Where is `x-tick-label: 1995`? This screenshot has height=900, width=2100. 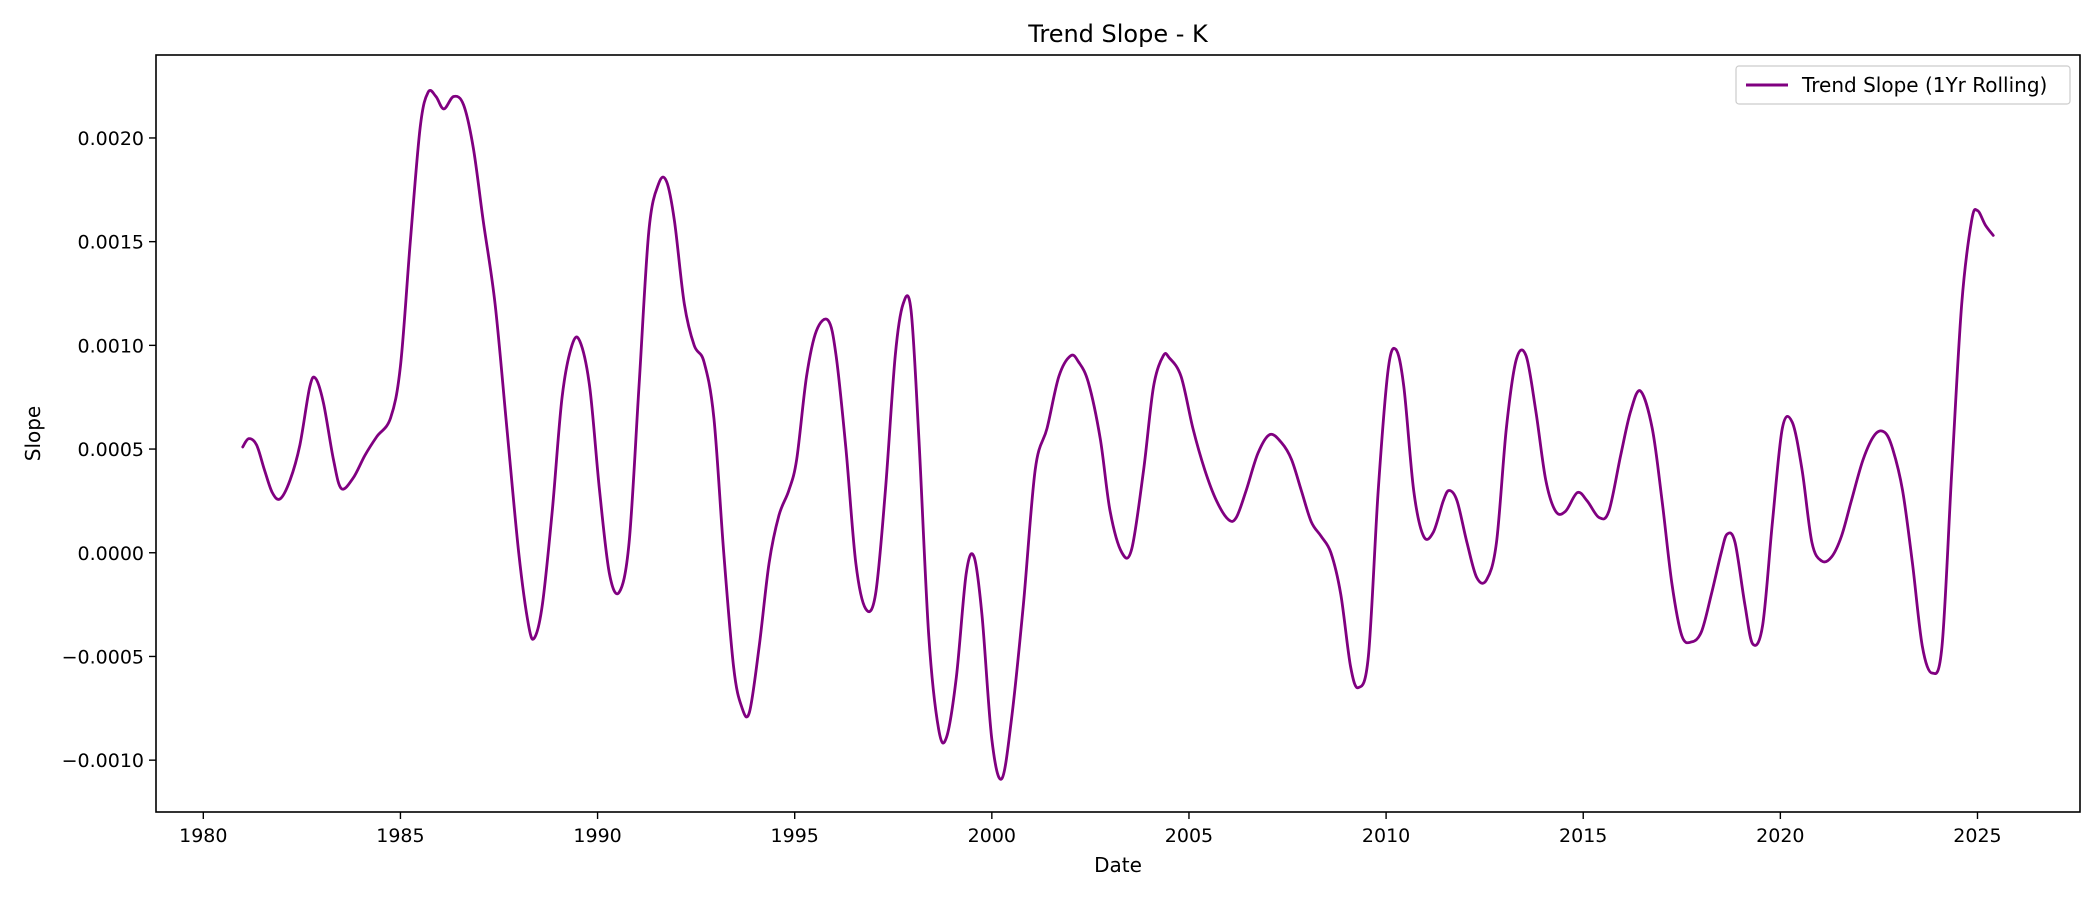 x-tick-label: 1995 is located at coordinates (795, 836).